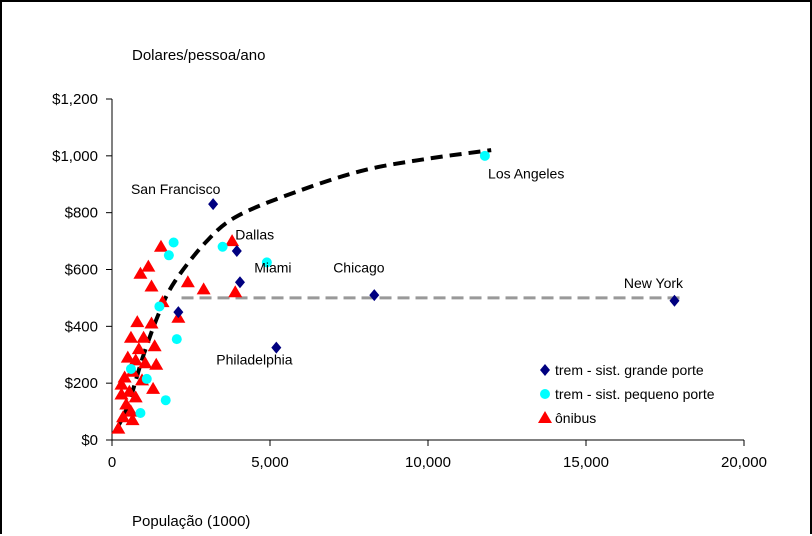 The height and width of the screenshot is (536, 812). I want to click on city-label: Miami, so click(272, 267).